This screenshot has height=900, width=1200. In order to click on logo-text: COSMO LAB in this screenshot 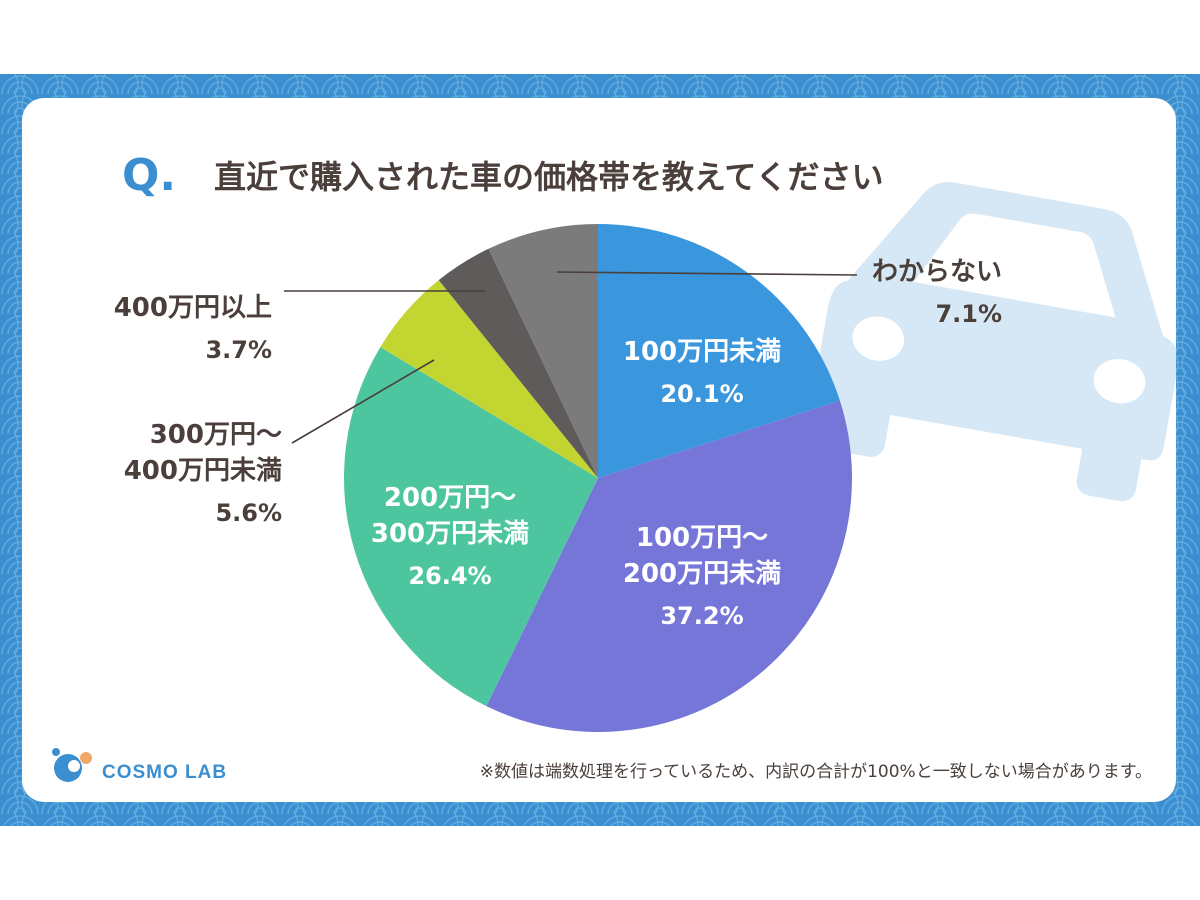, I will do `click(164, 772)`.